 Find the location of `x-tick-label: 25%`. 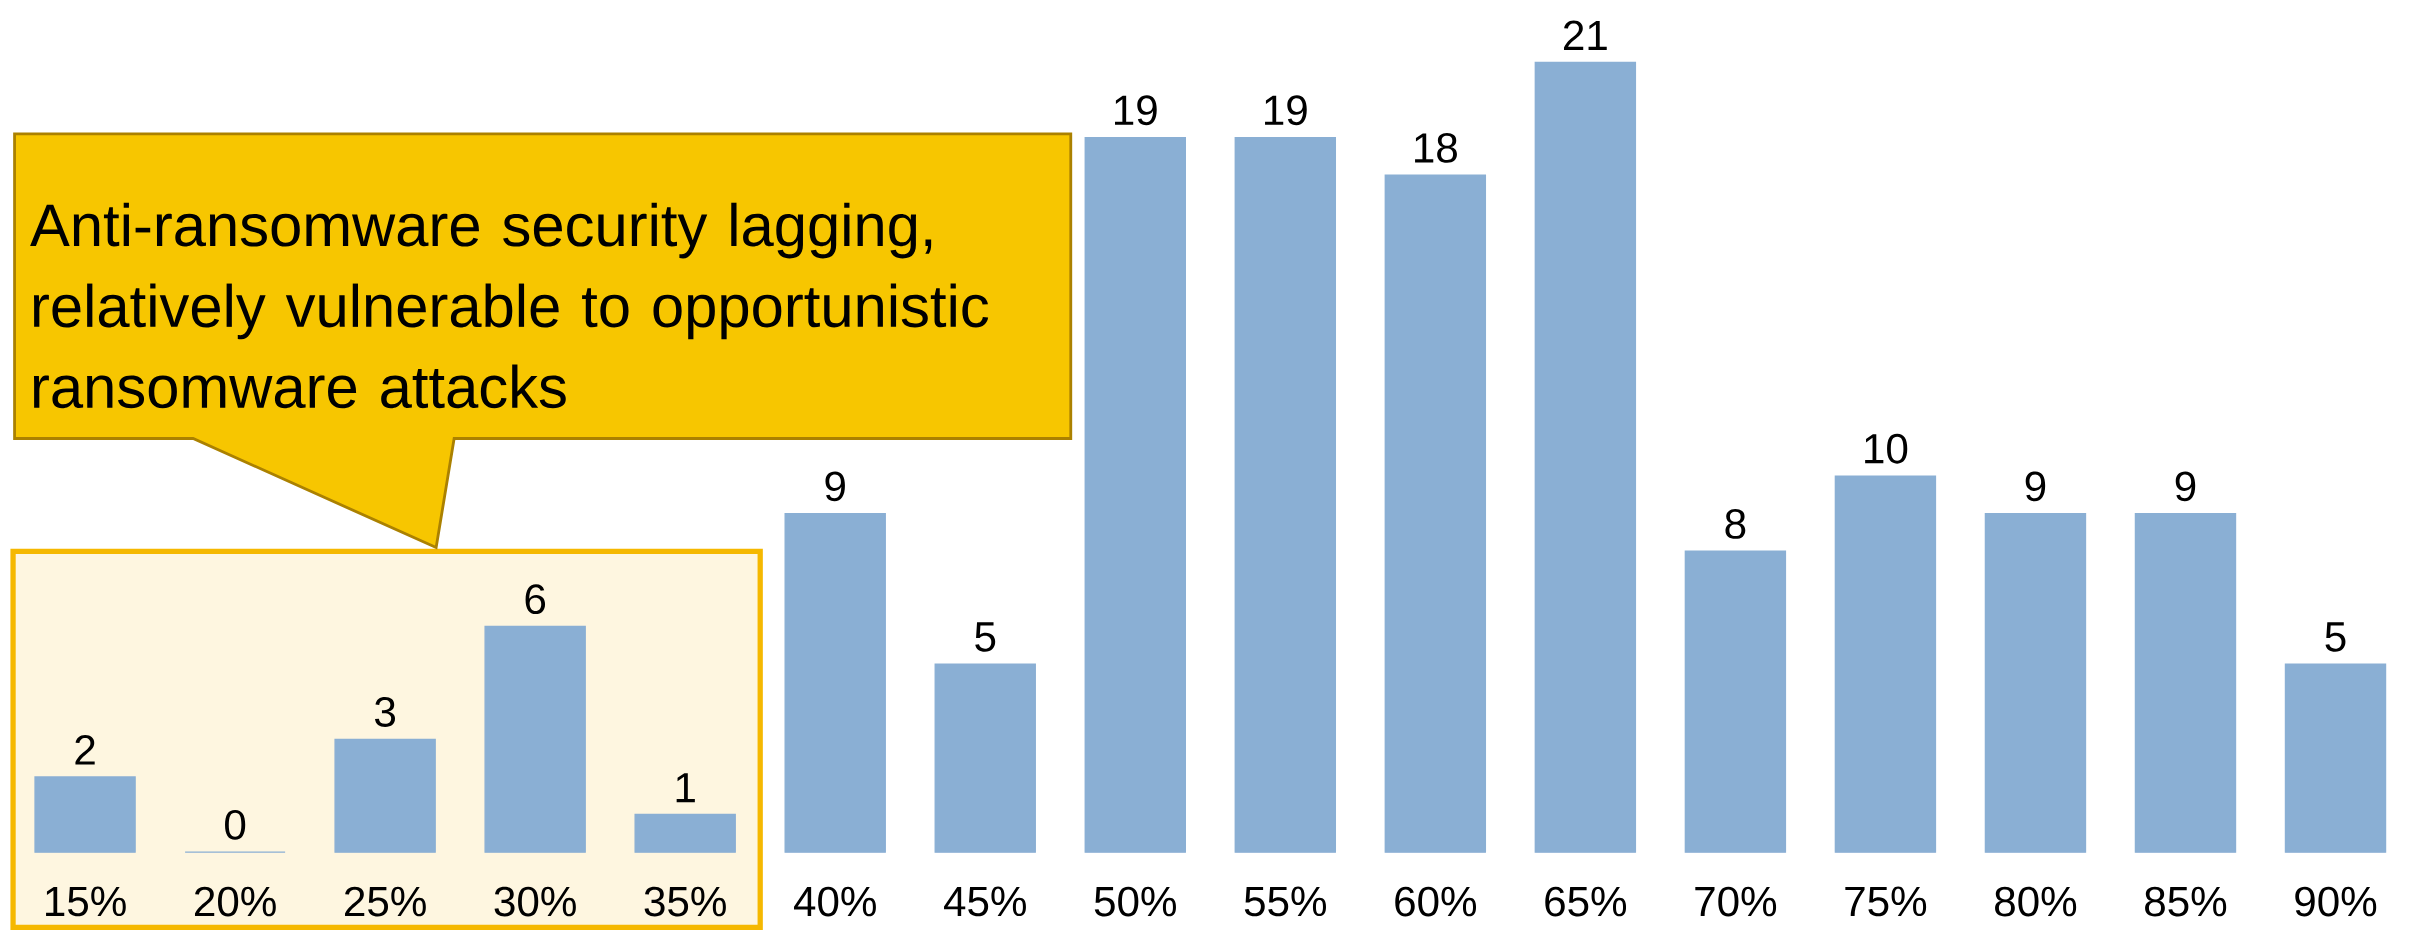

x-tick-label: 25% is located at coordinates (385, 901).